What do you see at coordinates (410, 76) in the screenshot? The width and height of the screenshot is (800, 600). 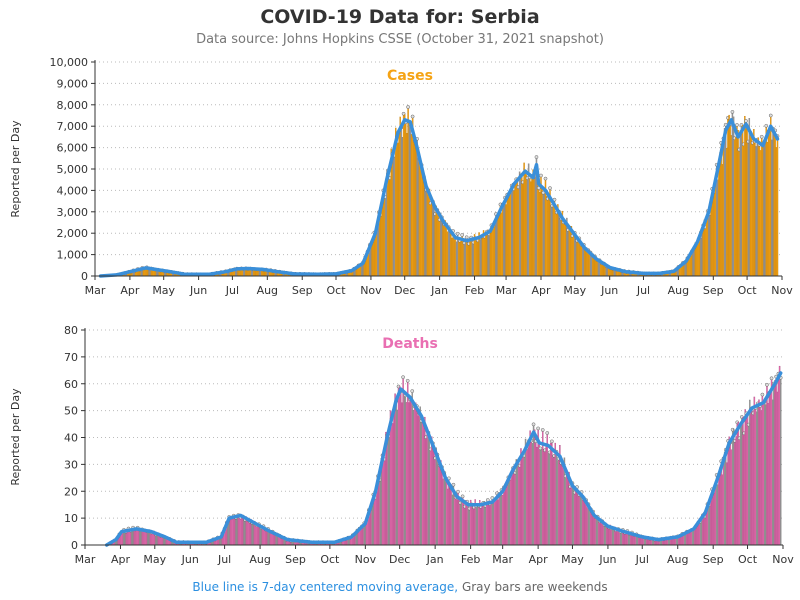 I see `cases-panel-title: Cases` at bounding box center [410, 76].